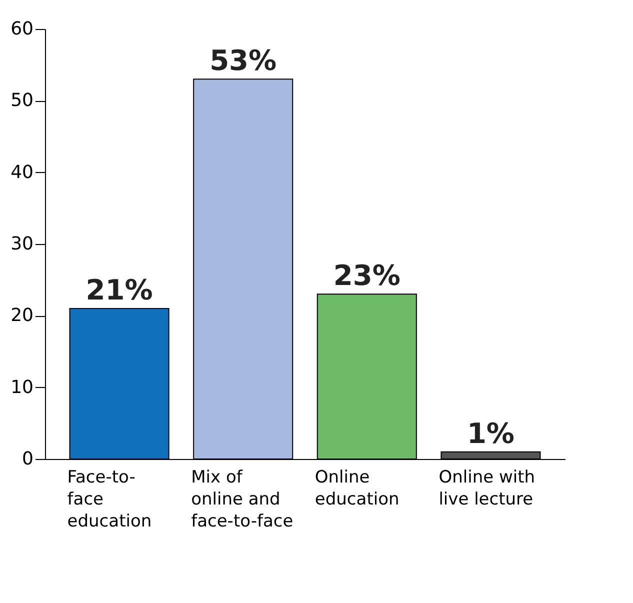  What do you see at coordinates (487, 489) in the screenshot?
I see `x-tick-label: Online with live lecture` at bounding box center [487, 489].